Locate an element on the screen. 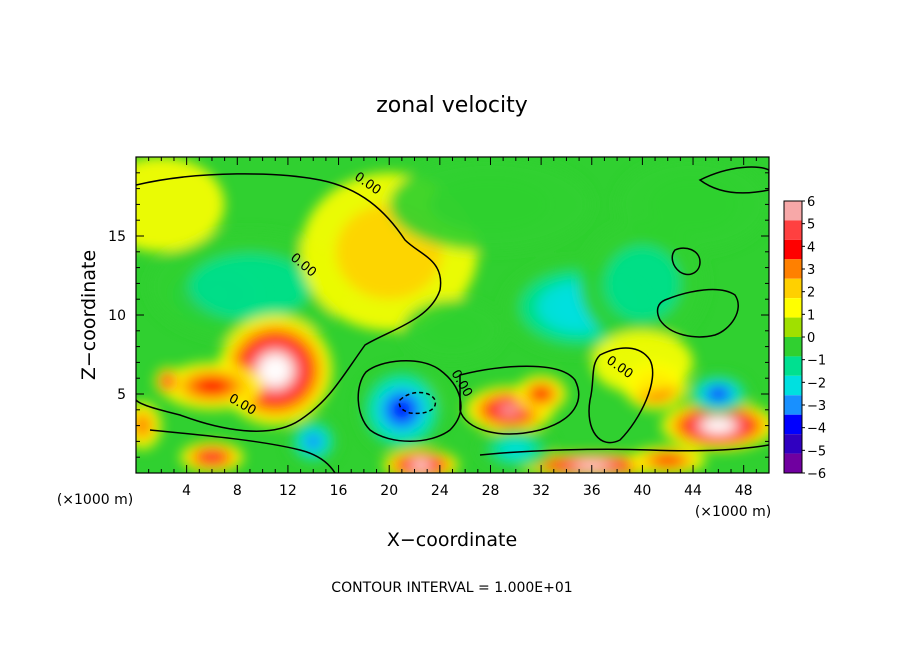 The width and height of the screenshot is (904, 654). colorbar-label: −6 is located at coordinates (816, 474).